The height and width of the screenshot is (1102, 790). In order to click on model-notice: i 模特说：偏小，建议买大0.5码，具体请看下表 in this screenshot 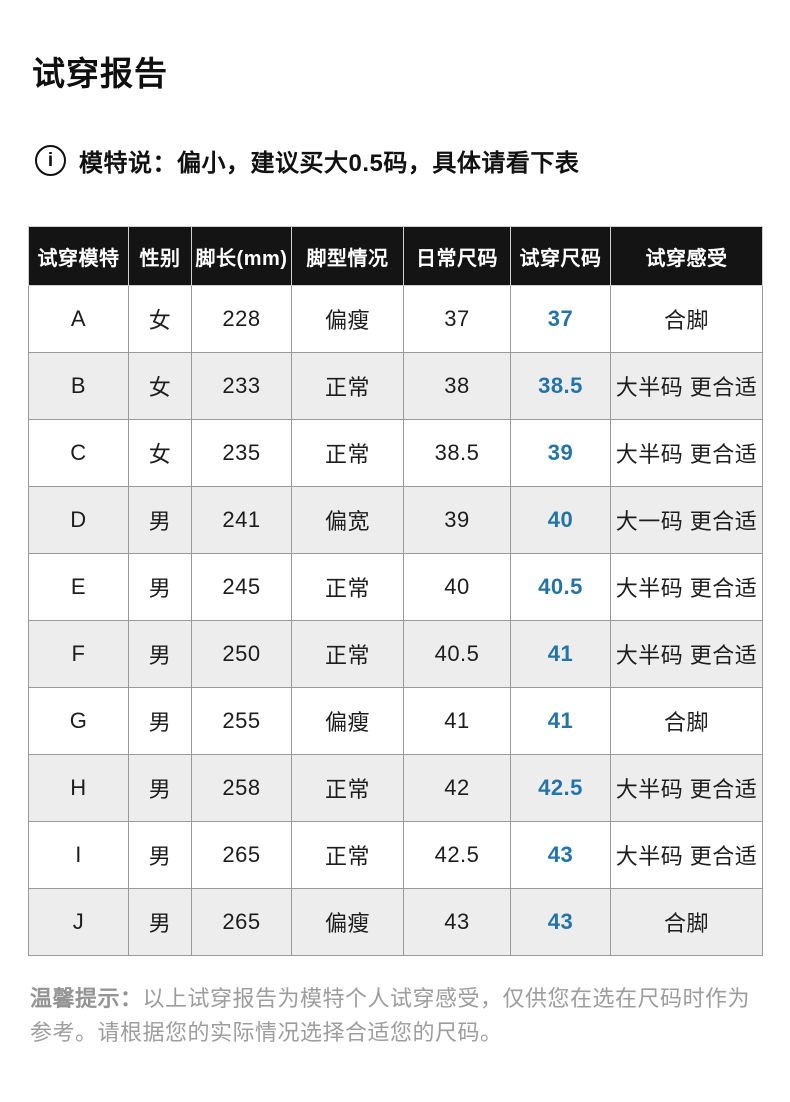, I will do `click(395, 160)`.